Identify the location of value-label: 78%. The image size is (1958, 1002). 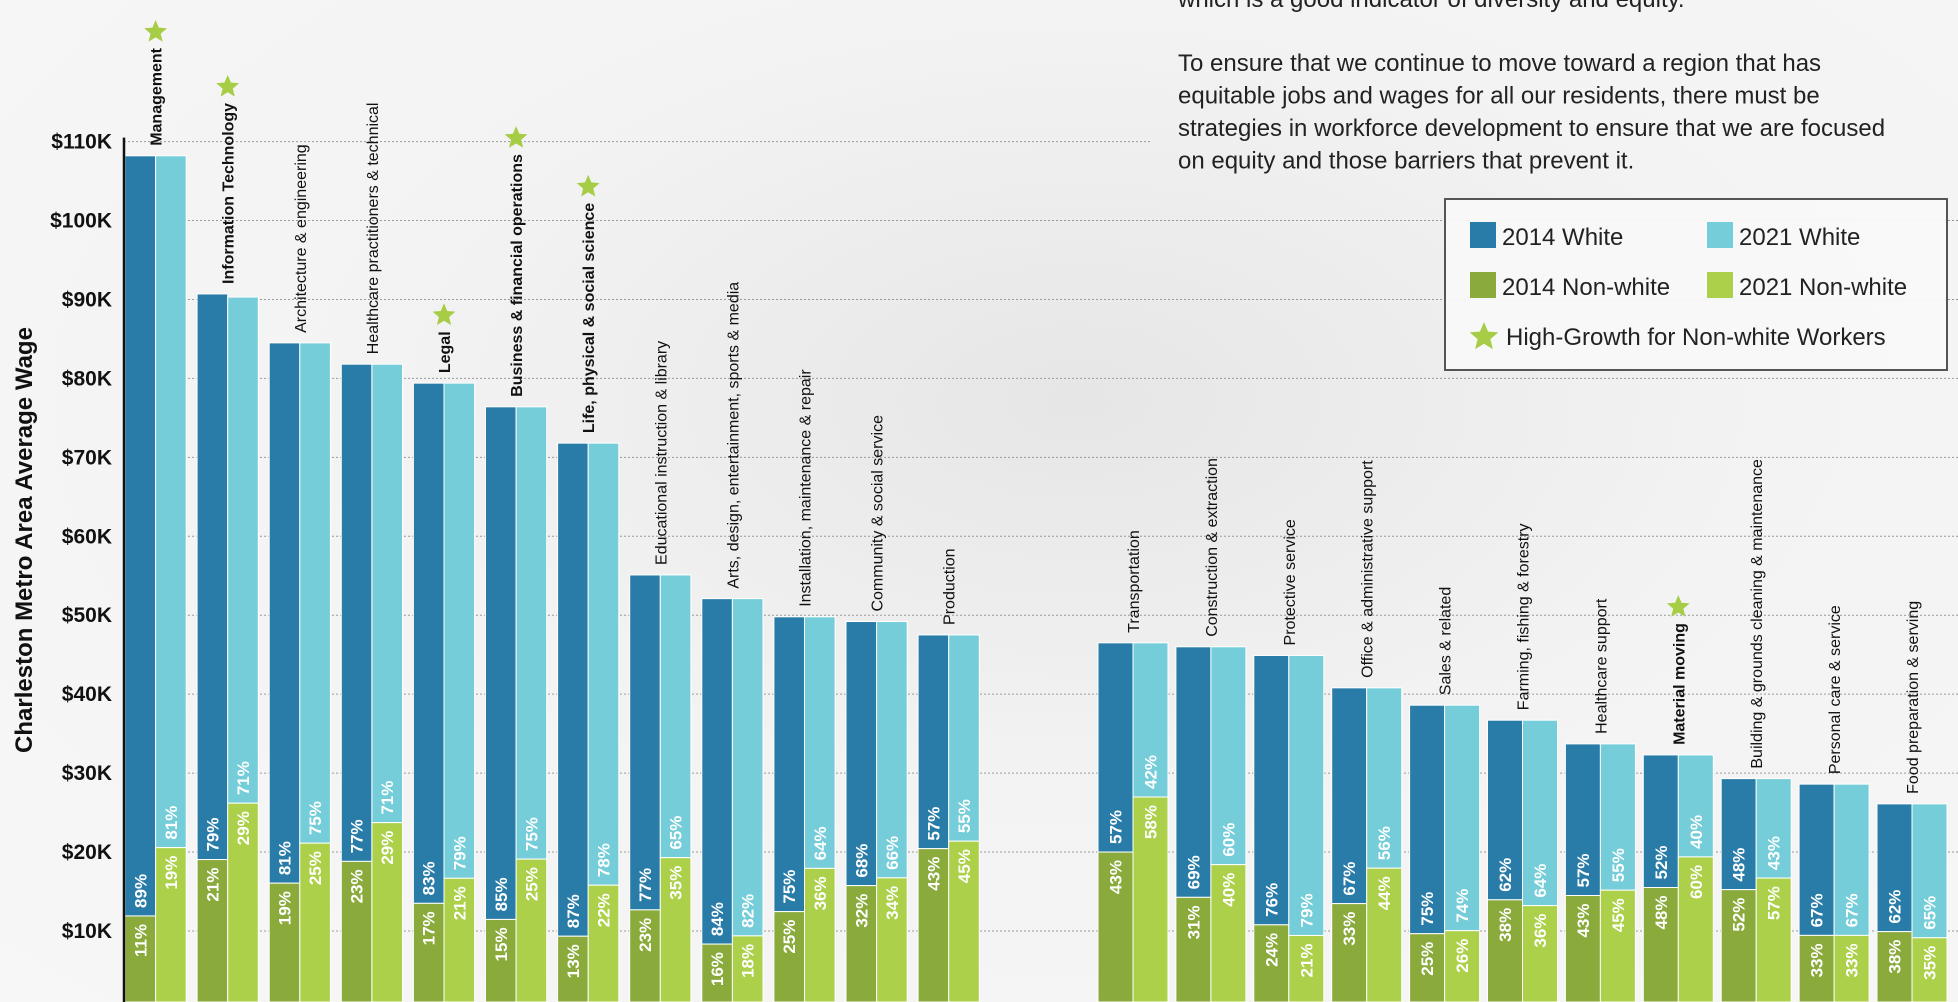
(604, 860).